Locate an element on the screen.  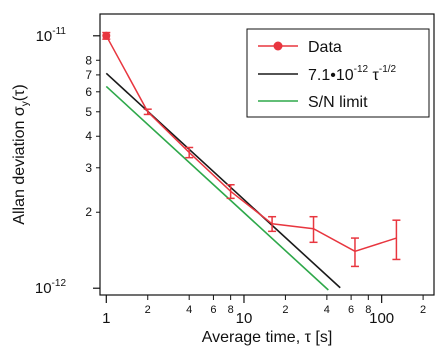
x-tick-label: 10 is located at coordinates (244, 318).